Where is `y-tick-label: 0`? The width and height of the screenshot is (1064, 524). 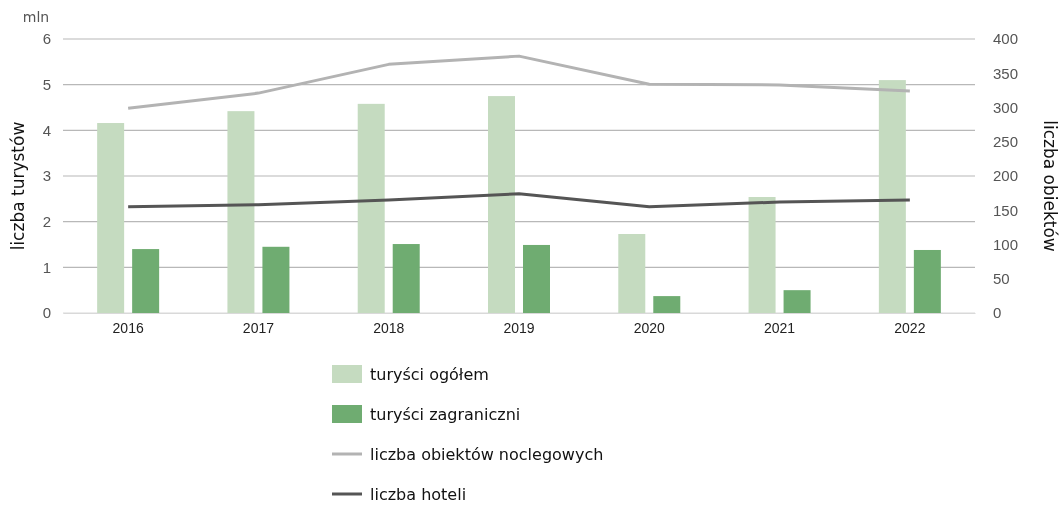 y-tick-label: 0 is located at coordinates (46, 313).